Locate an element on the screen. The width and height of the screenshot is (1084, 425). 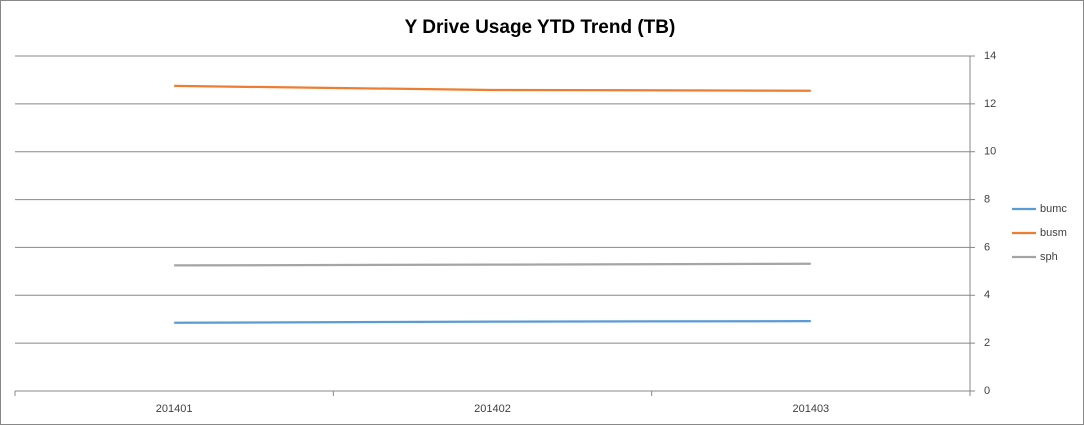
y-tick-label: 12 is located at coordinates (990, 104).